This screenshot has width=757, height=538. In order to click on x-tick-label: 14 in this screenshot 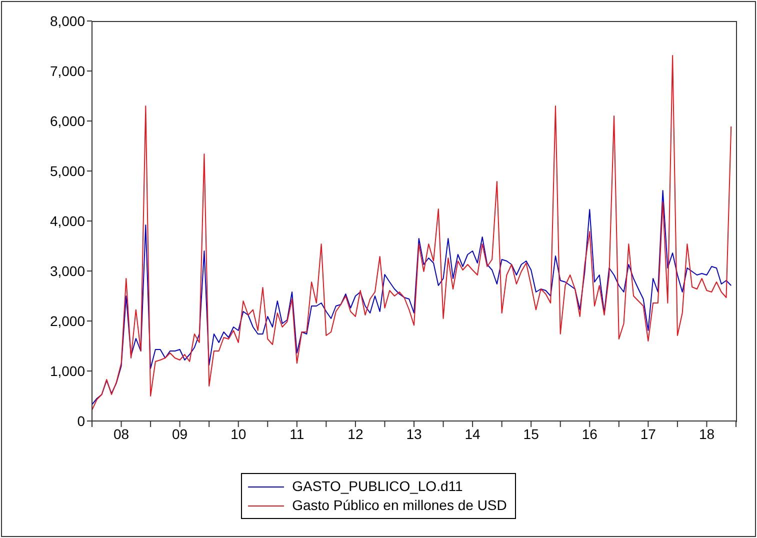, I will do `click(472, 434)`.